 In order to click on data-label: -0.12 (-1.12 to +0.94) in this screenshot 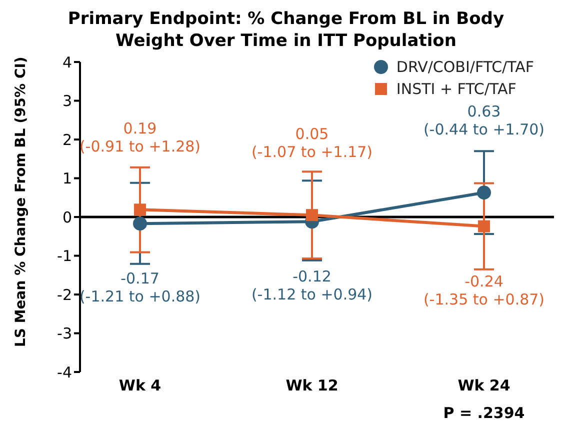, I will do `click(312, 286)`.